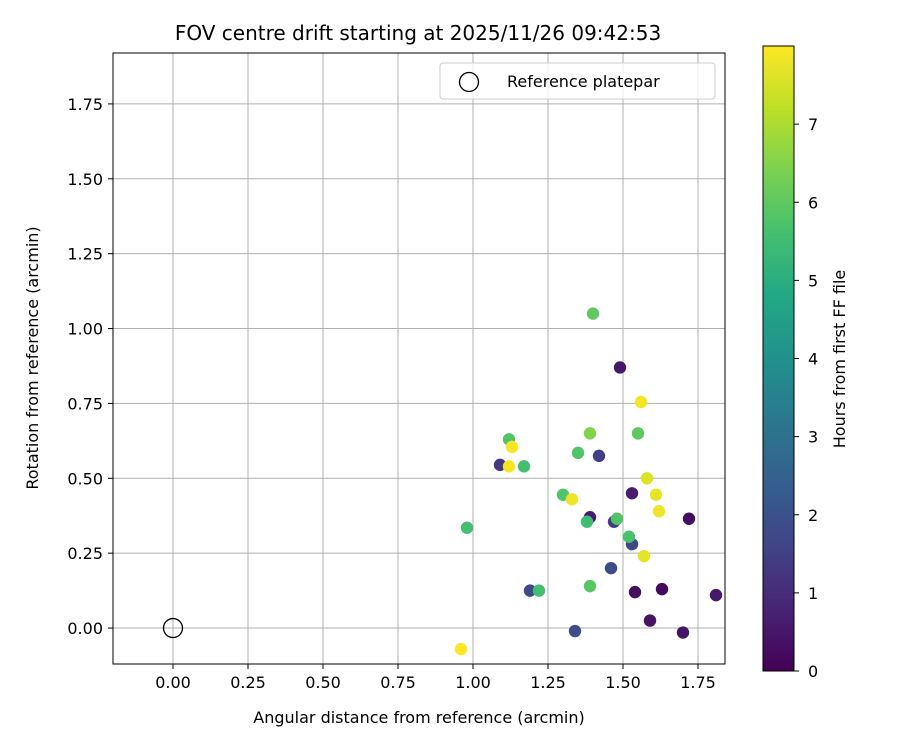  I want to click on x-tick-label: 0.25, so click(248, 682).